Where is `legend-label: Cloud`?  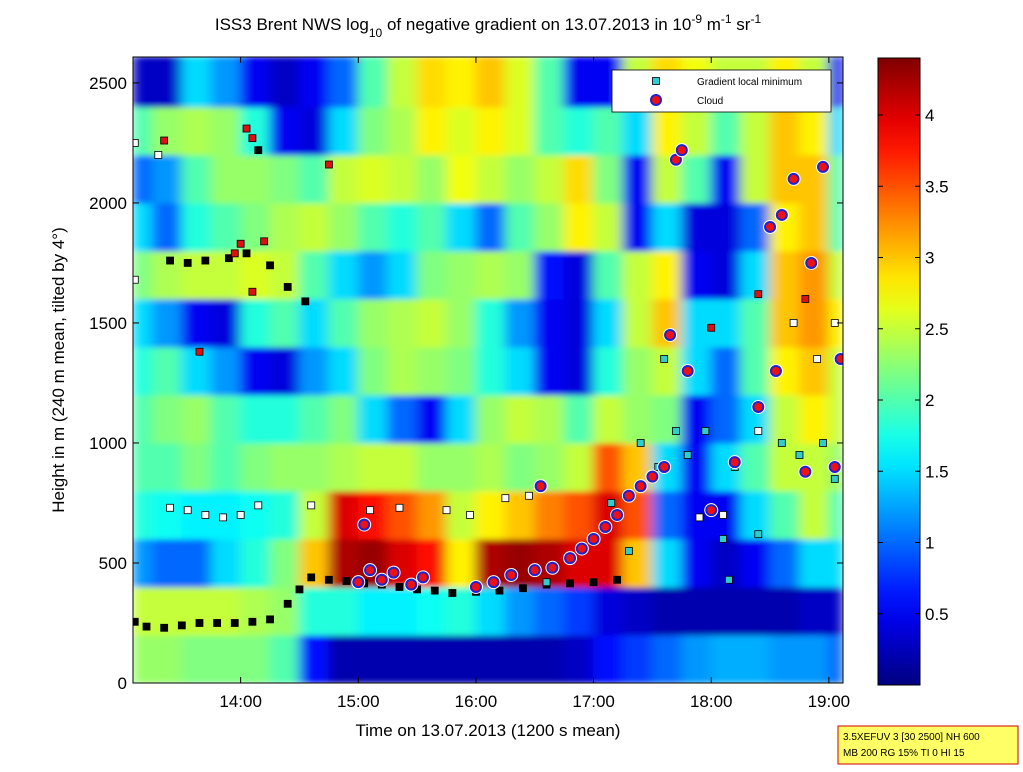 legend-label: Cloud is located at coordinates (710, 101).